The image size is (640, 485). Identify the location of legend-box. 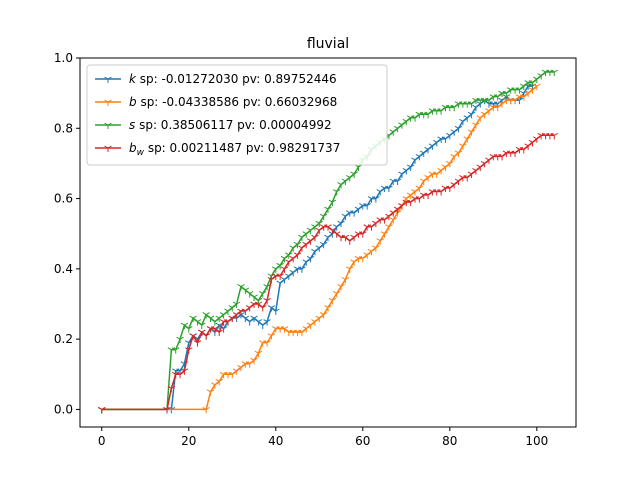
(237, 115).